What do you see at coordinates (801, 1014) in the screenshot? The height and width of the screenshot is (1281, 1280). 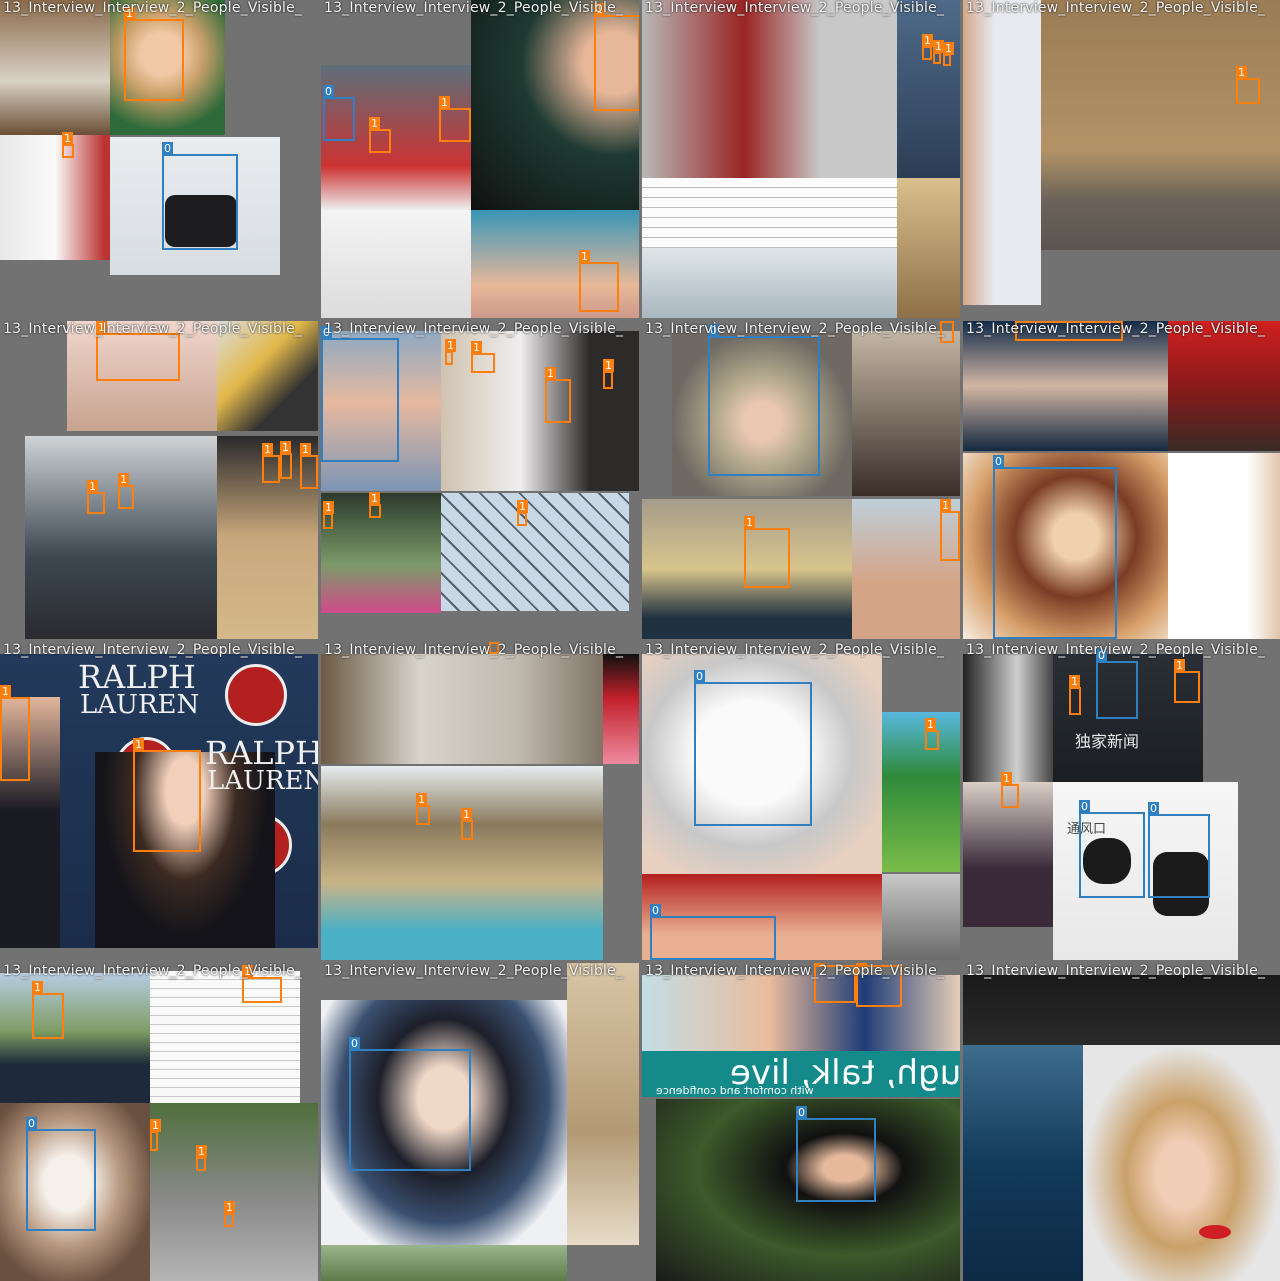 I see `photo-laughing-couple` at bounding box center [801, 1014].